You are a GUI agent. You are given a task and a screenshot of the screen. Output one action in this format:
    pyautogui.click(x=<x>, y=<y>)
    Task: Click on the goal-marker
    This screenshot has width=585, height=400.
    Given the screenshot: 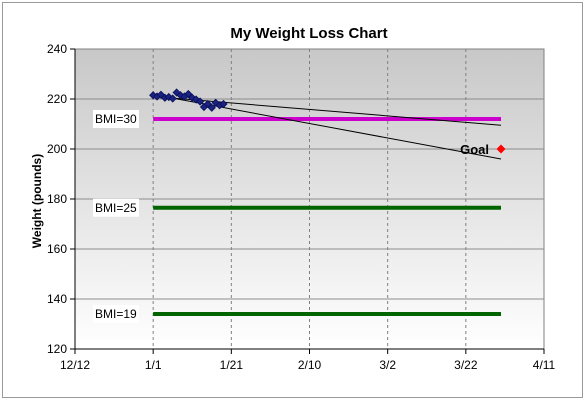 What is the action you would take?
    pyautogui.click(x=501, y=149)
    